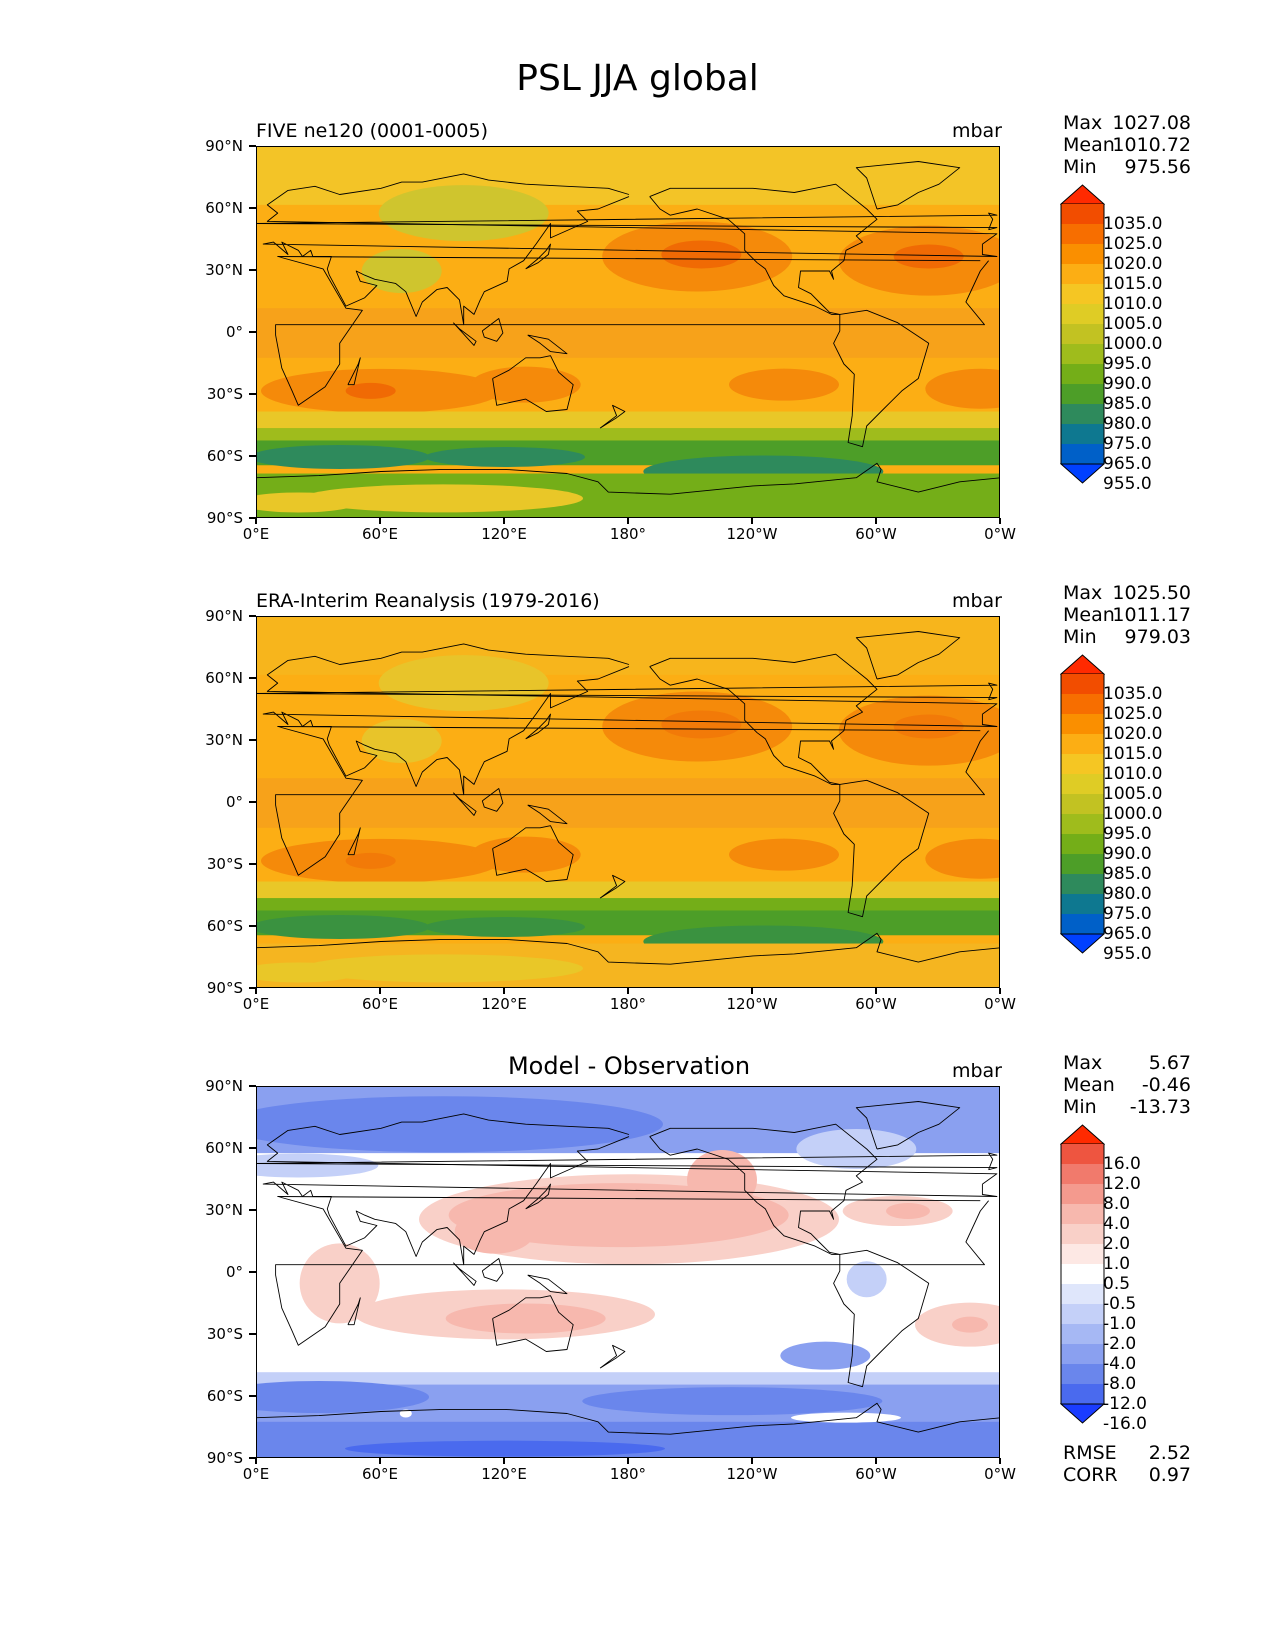 The width and height of the screenshot is (1275, 1650). I want to click on field-europe-negative, so click(318, 1165).